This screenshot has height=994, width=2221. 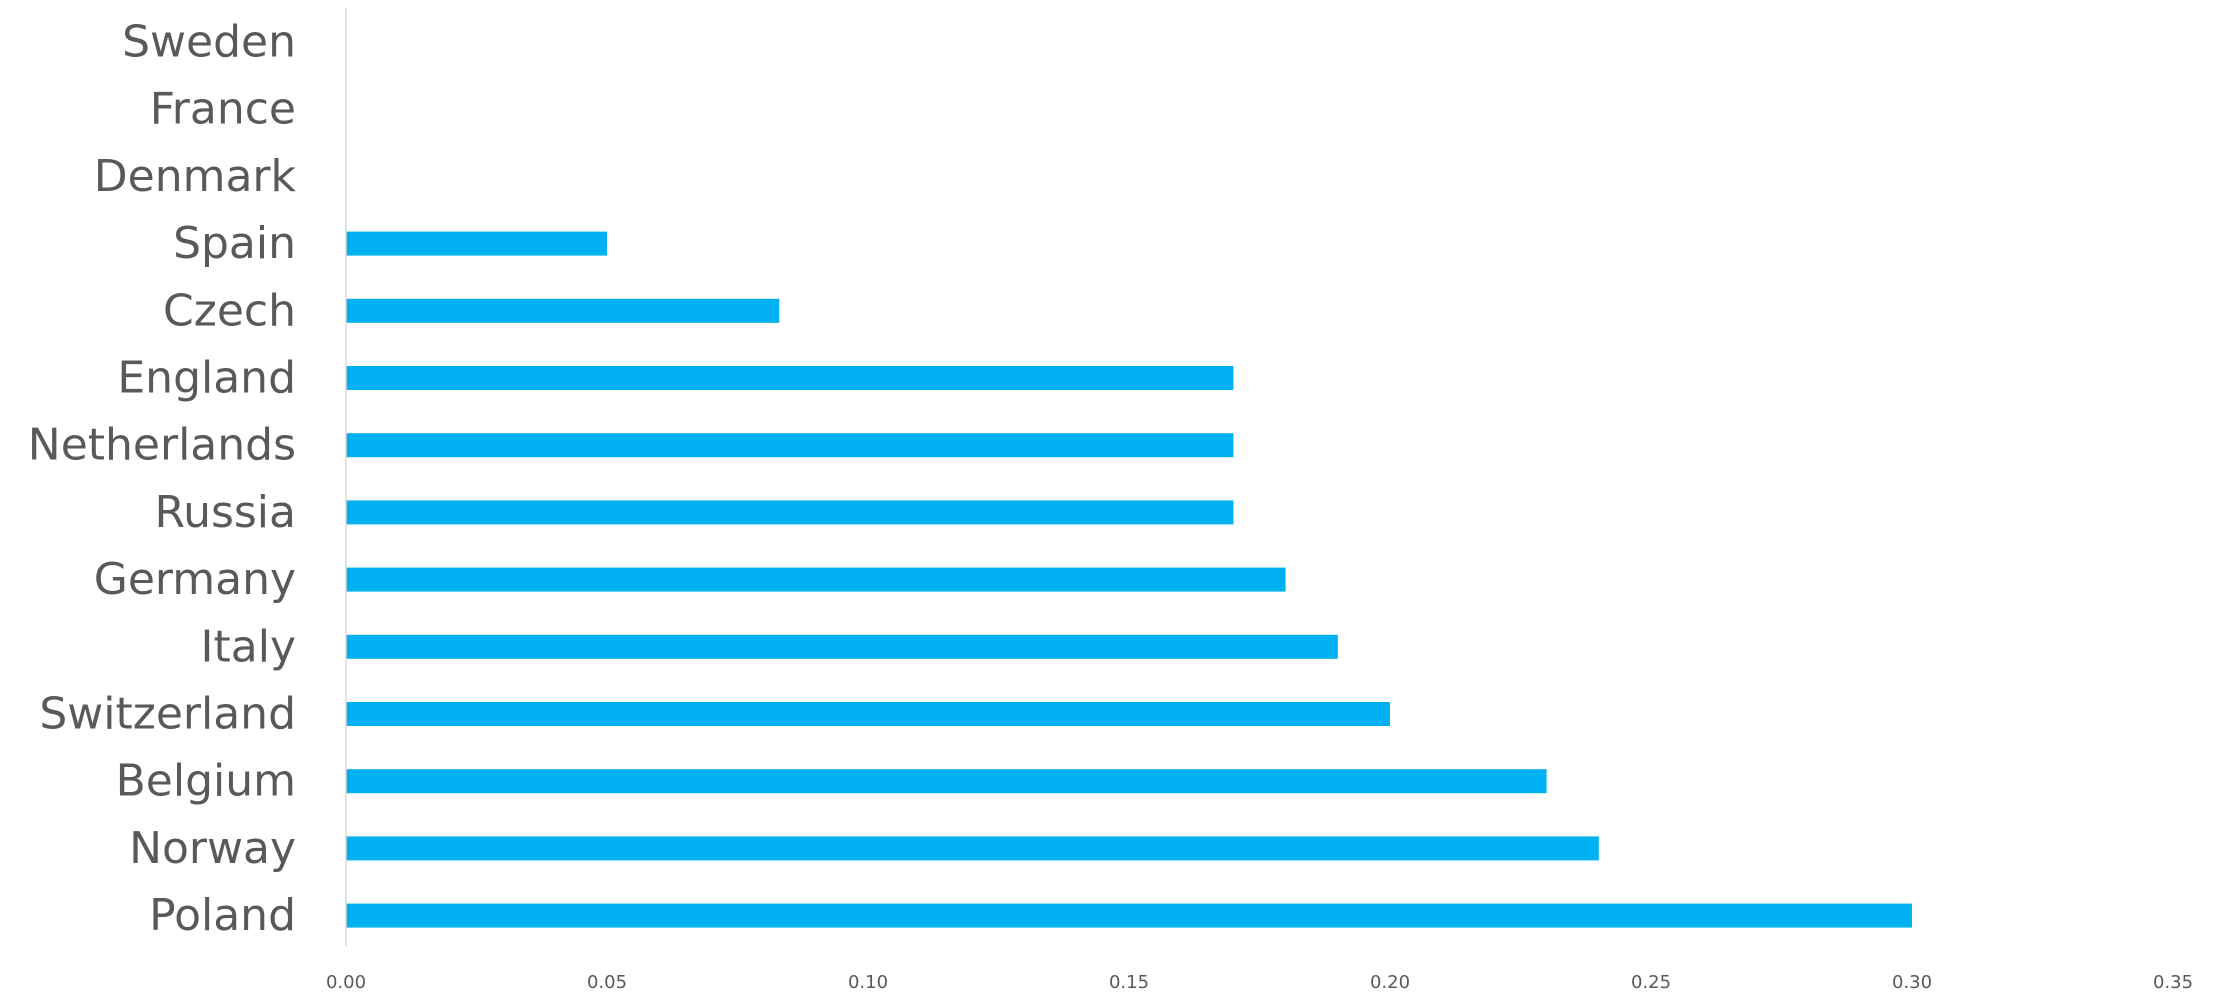 What do you see at coordinates (842, 646) in the screenshot?
I see `bar-italy` at bounding box center [842, 646].